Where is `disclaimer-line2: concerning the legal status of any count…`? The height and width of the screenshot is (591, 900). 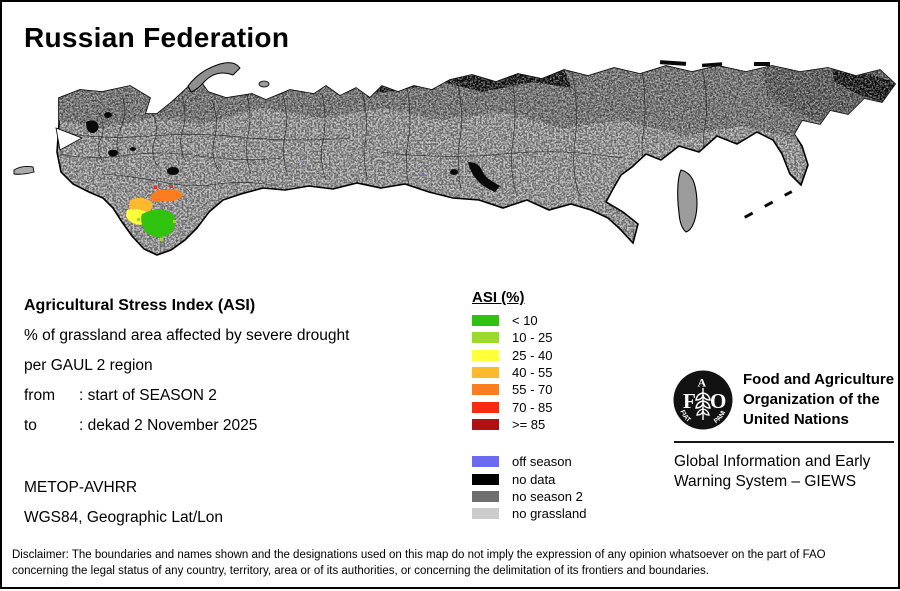 disclaimer-line2: concerning the legal status of any count… is located at coordinates (360, 570).